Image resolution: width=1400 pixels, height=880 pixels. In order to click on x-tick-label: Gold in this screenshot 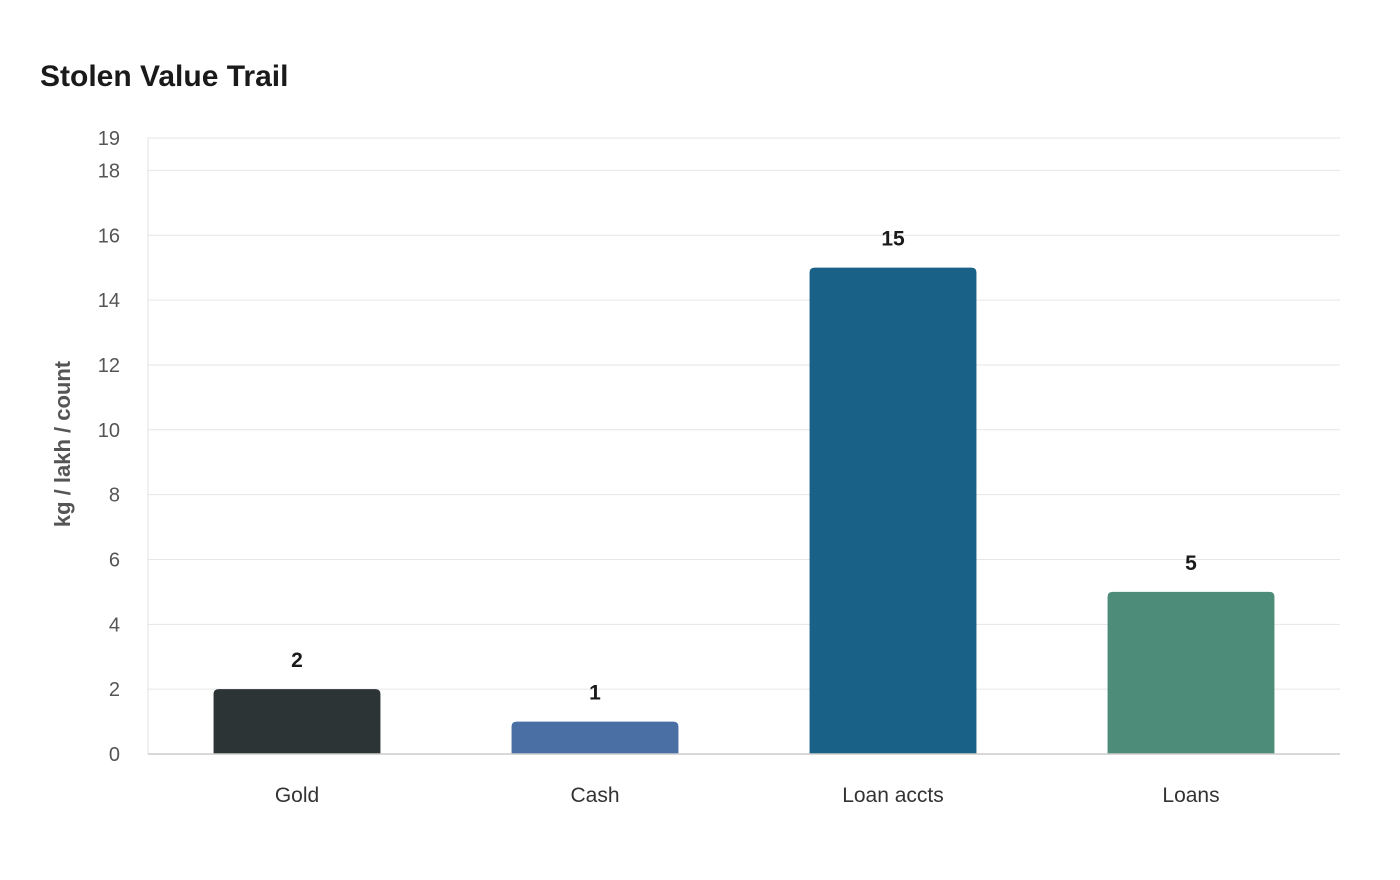, I will do `click(297, 795)`.